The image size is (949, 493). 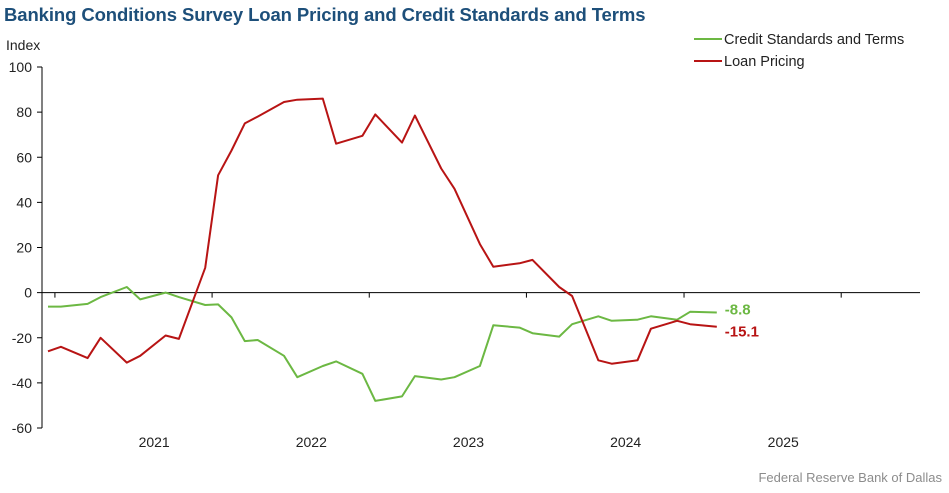 I want to click on x-tick-label: 2022, so click(x=311, y=442).